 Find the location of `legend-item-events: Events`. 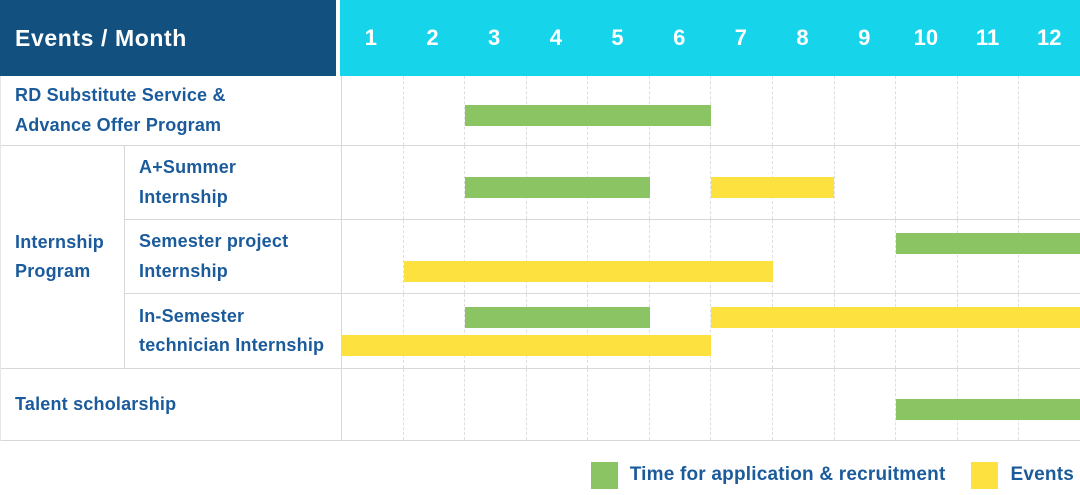

legend-item-events: Events is located at coordinates (1022, 475).